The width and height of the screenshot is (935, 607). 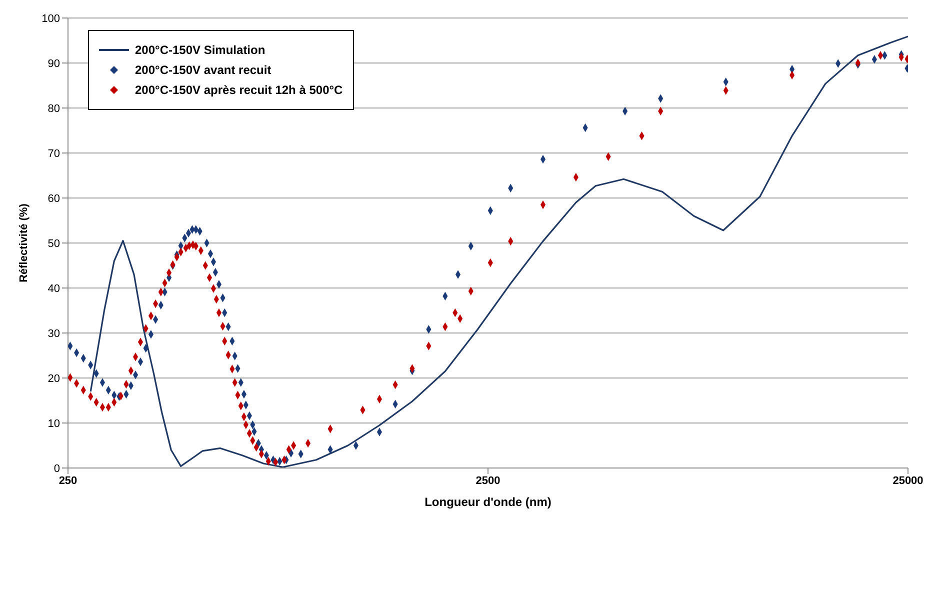 I want to click on y-tick-label: 80, so click(x=54, y=108).